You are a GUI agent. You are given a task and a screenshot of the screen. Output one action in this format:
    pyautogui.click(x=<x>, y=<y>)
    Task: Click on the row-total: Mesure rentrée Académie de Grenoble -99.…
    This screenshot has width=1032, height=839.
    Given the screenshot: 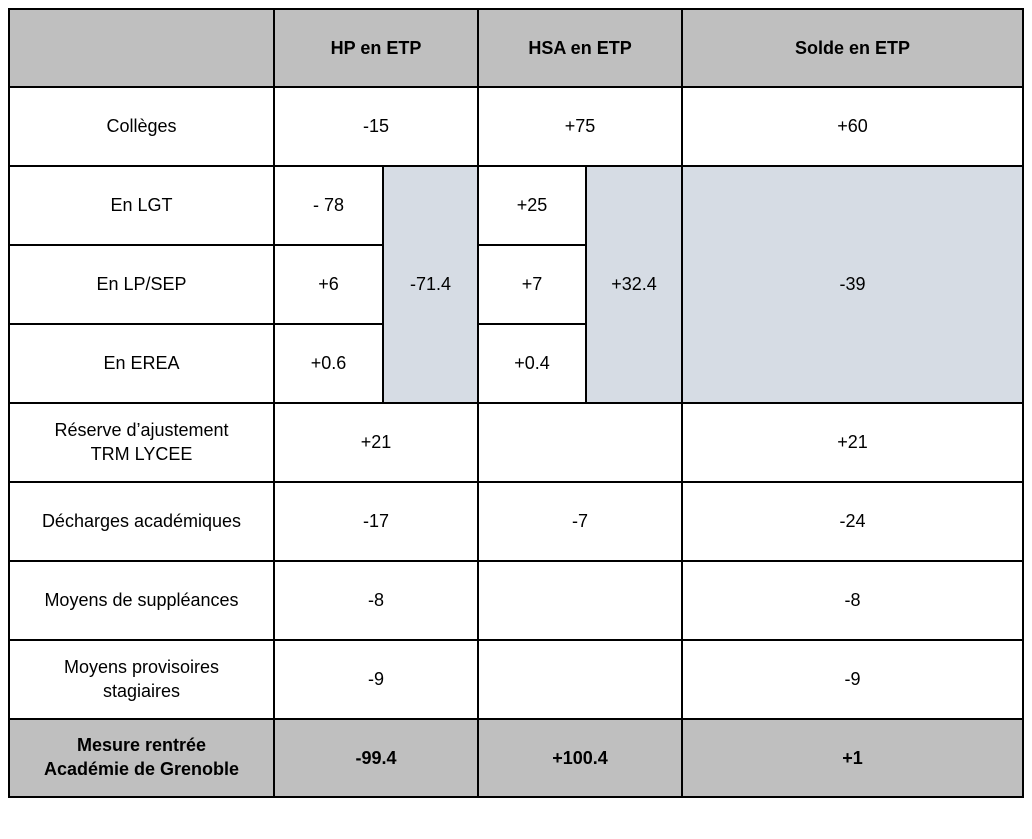 What is the action you would take?
    pyautogui.click(x=516, y=758)
    